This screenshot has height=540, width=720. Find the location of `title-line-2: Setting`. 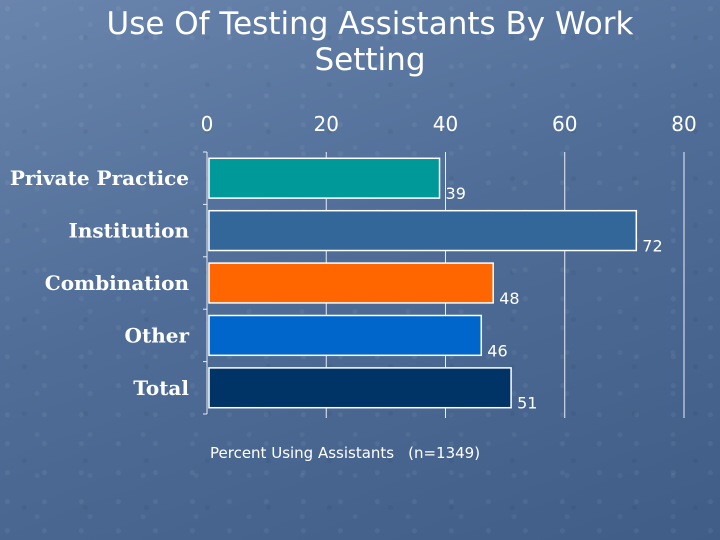

title-line-2: Setting is located at coordinates (370, 60).